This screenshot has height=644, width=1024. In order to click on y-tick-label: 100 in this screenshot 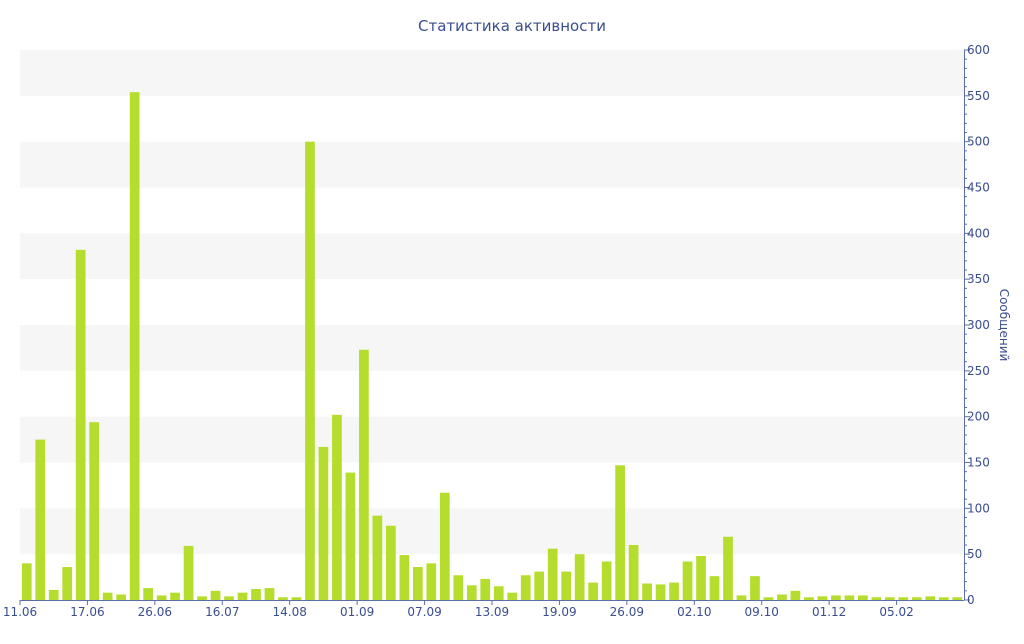, I will do `click(978, 508)`.